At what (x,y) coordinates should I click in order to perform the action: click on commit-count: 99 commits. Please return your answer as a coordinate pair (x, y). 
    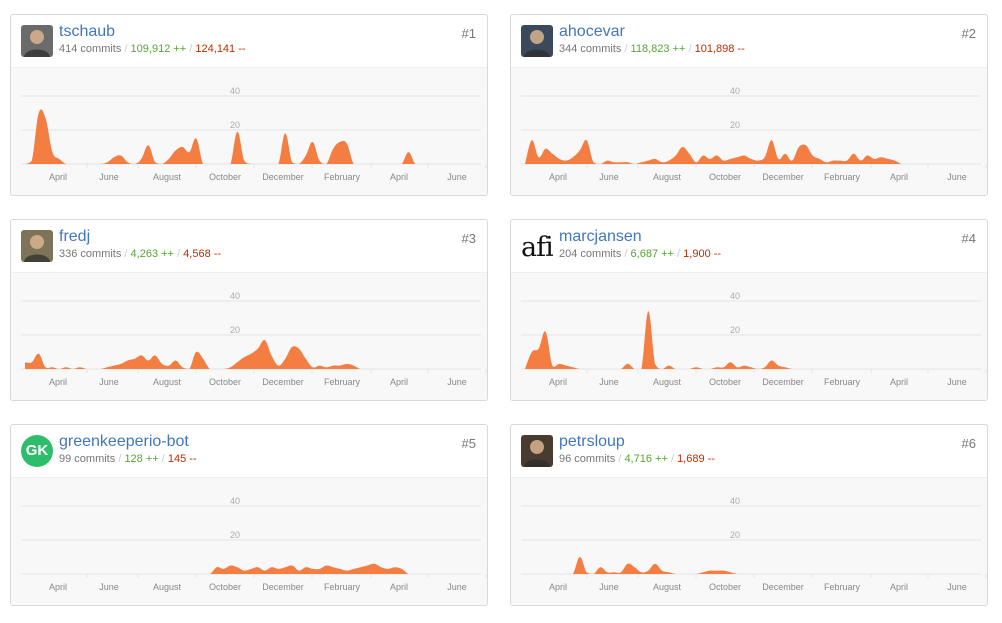
    Looking at the image, I should click on (87, 459).